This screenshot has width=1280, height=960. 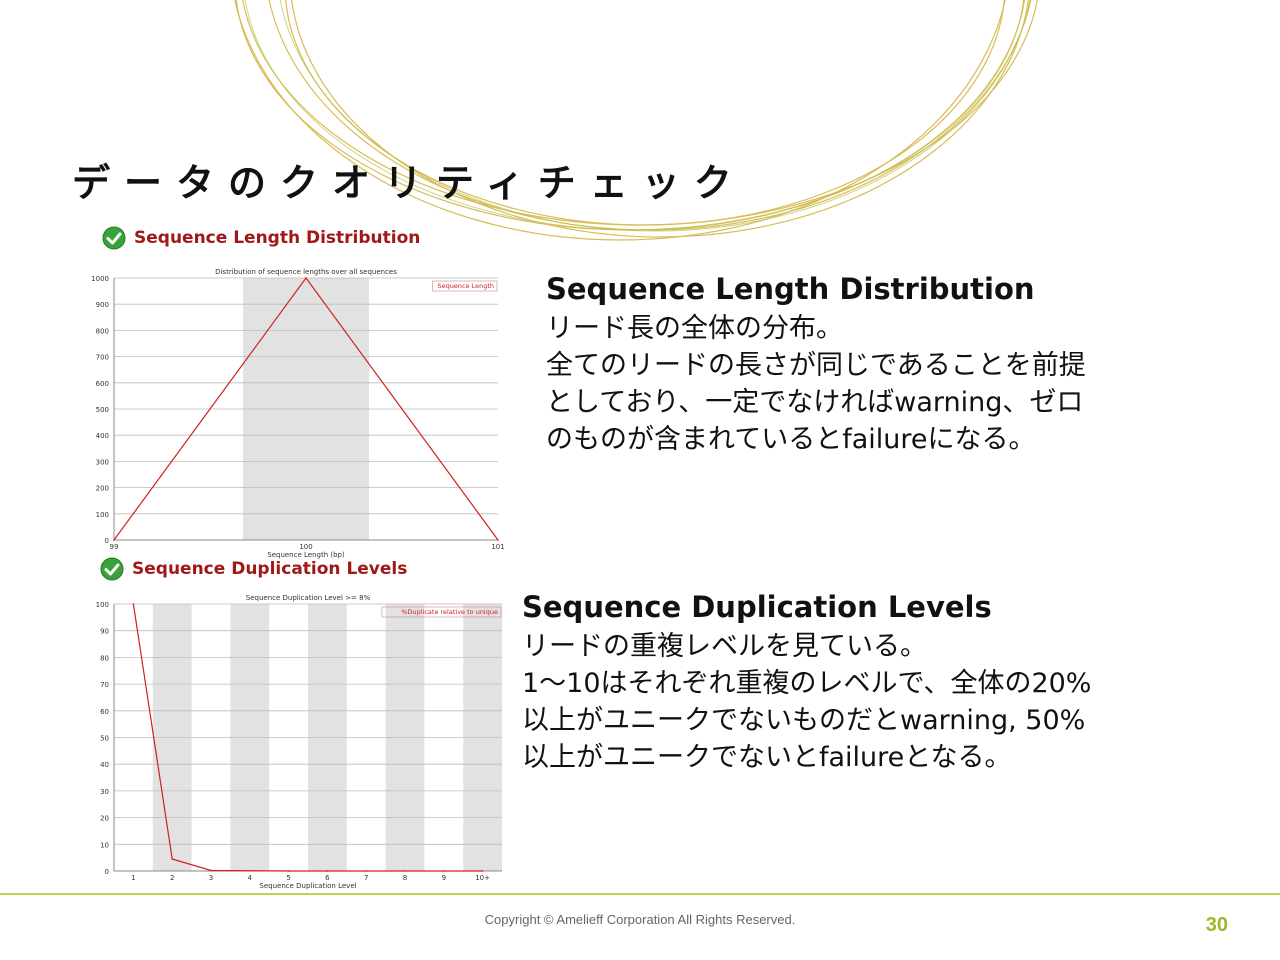 I want to click on y-tick-label: 40, so click(x=104, y=765).